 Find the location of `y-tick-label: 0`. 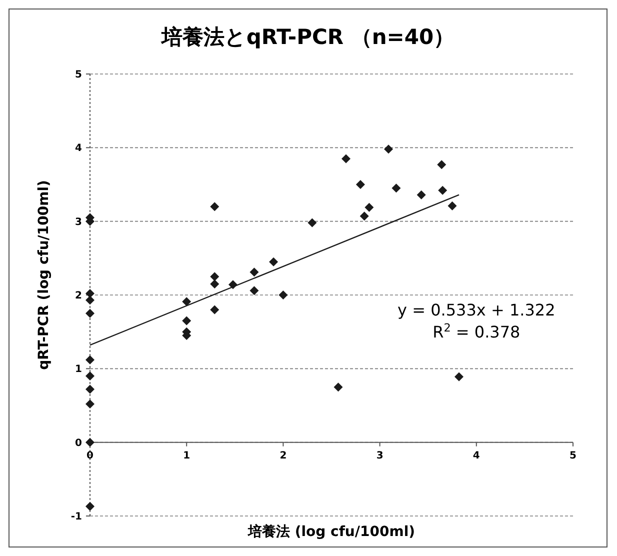

y-tick-label: 0 is located at coordinates (78, 443).